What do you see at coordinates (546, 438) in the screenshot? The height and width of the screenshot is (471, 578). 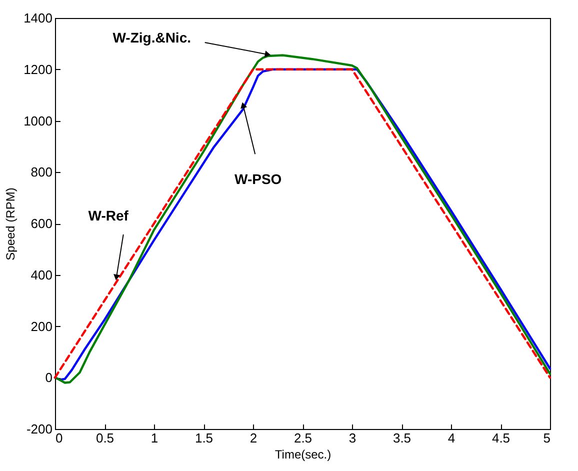 I see `x-tick-label: 5` at bounding box center [546, 438].